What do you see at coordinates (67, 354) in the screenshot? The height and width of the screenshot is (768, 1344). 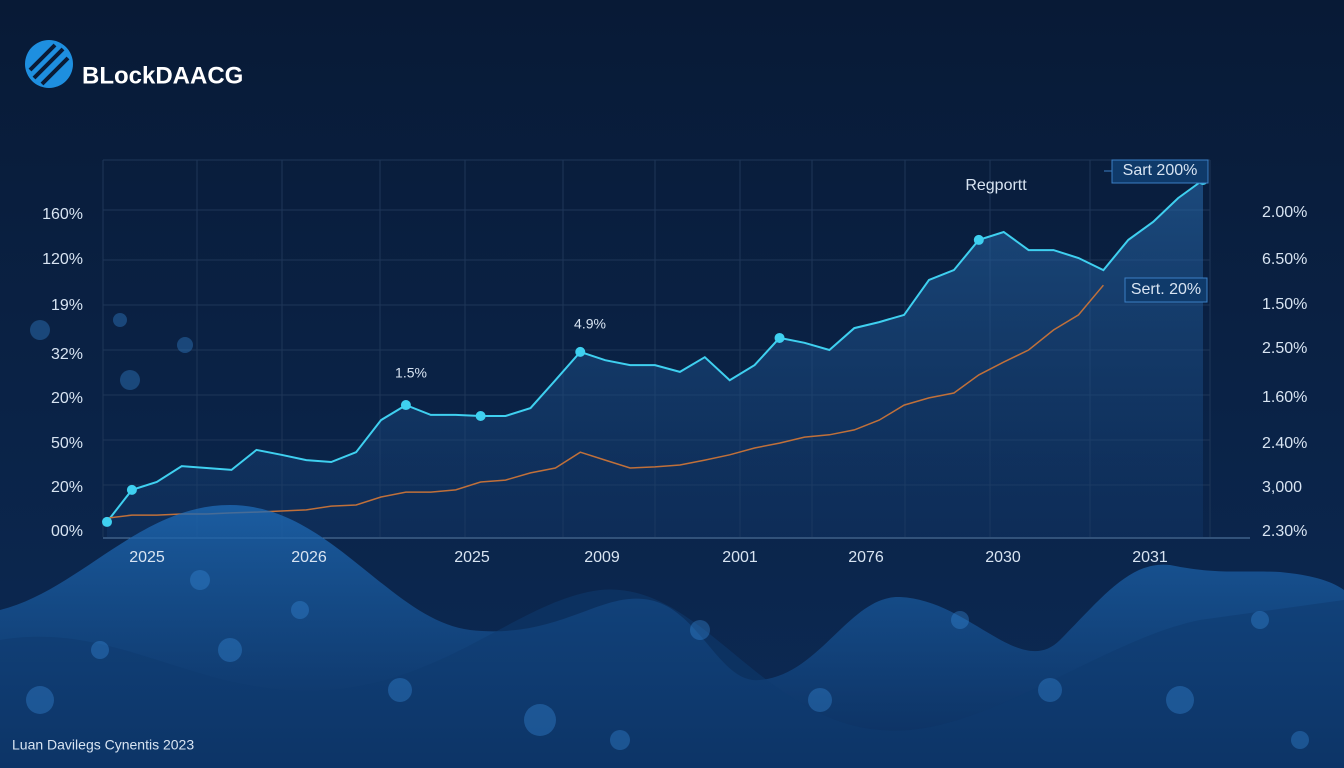 I see `y-label: 32%` at bounding box center [67, 354].